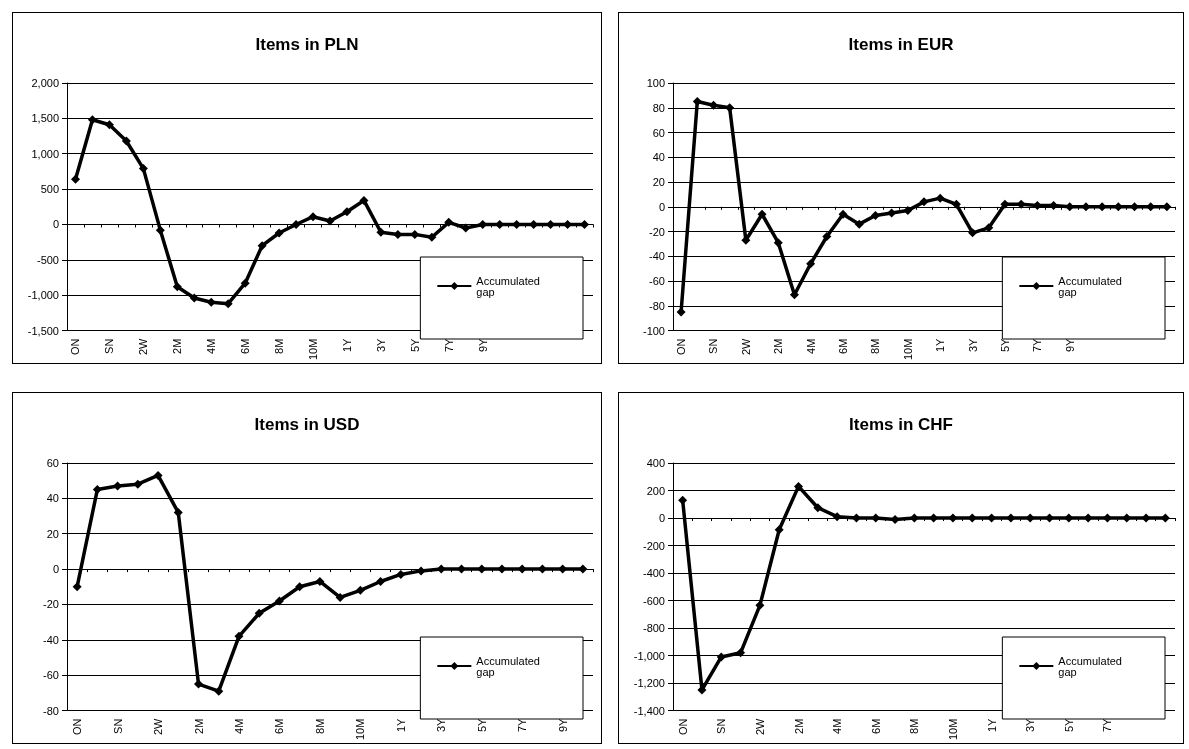  I want to click on y-tick-label: -1,400, so click(649, 710).